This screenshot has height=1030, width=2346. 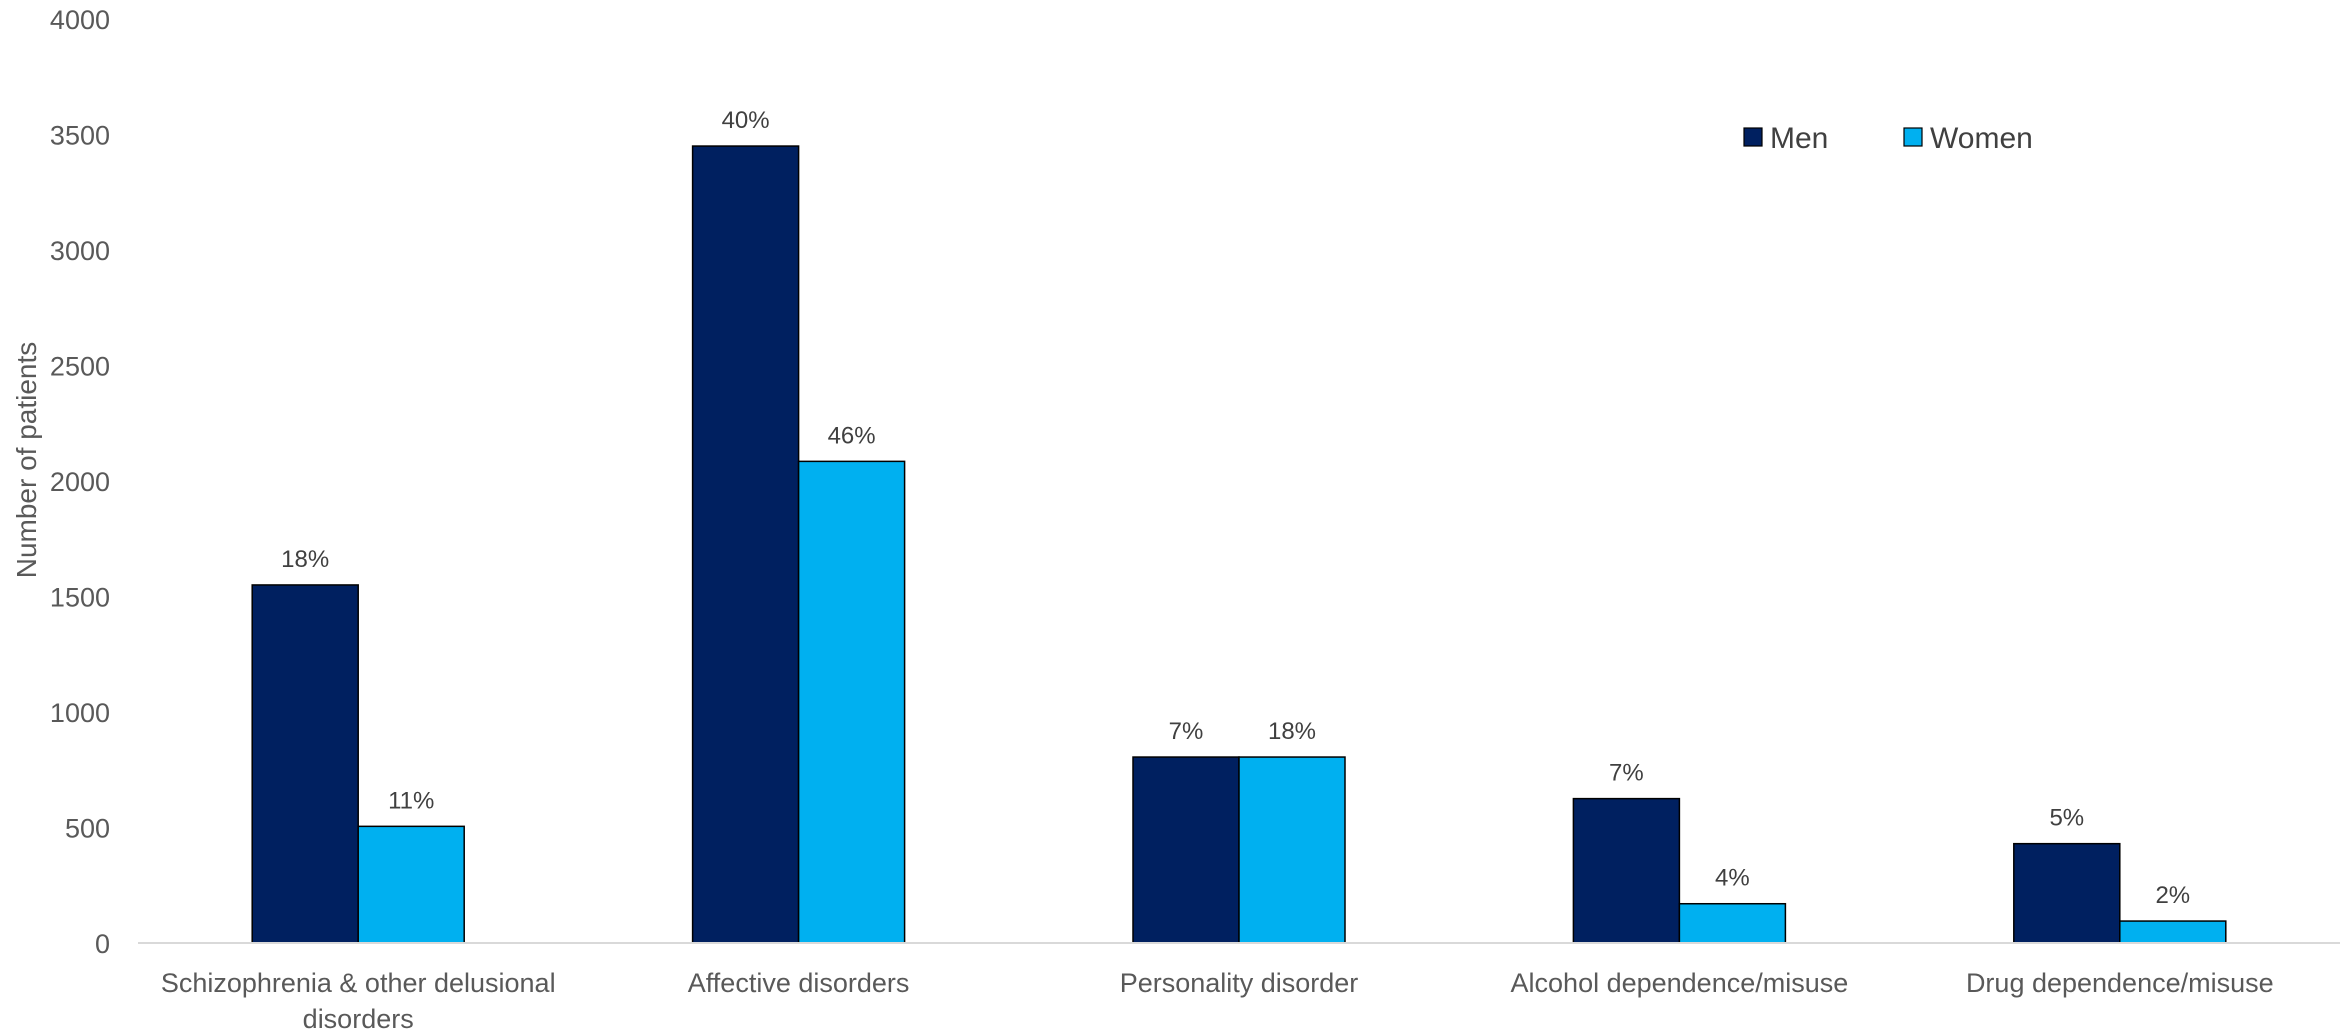 I want to click on x-category-label: Drug dependence/misuse, so click(x=2120, y=983).